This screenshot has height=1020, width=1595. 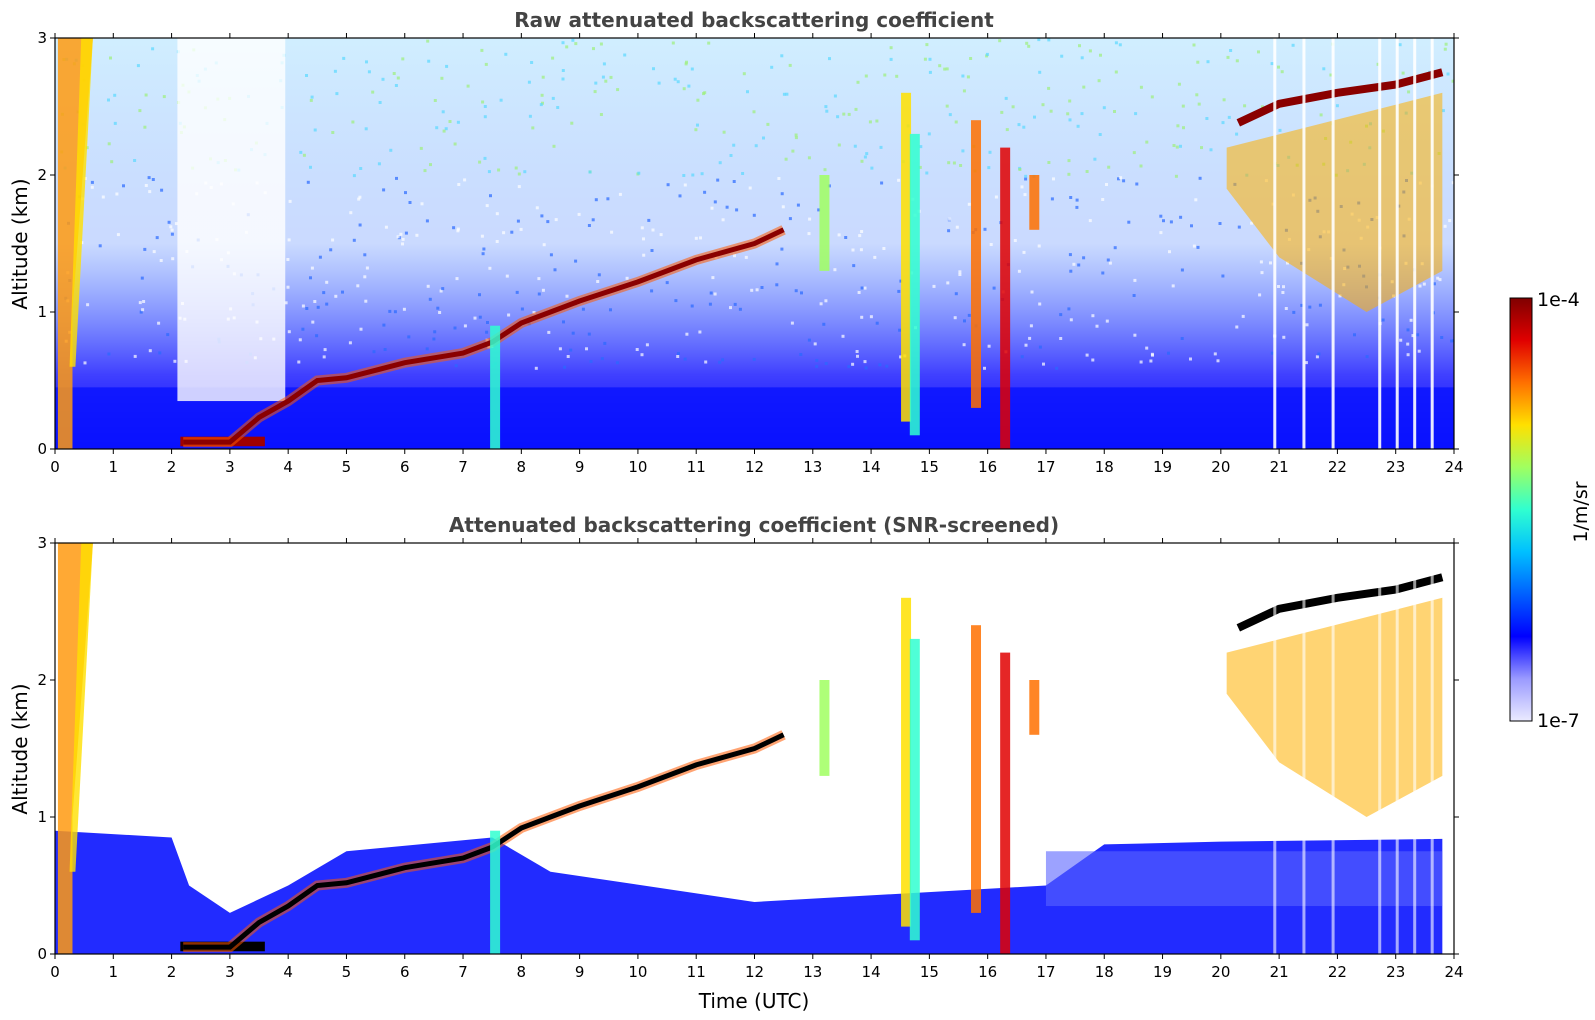 I want to click on x-tick-label: 12, so click(x=754, y=972).